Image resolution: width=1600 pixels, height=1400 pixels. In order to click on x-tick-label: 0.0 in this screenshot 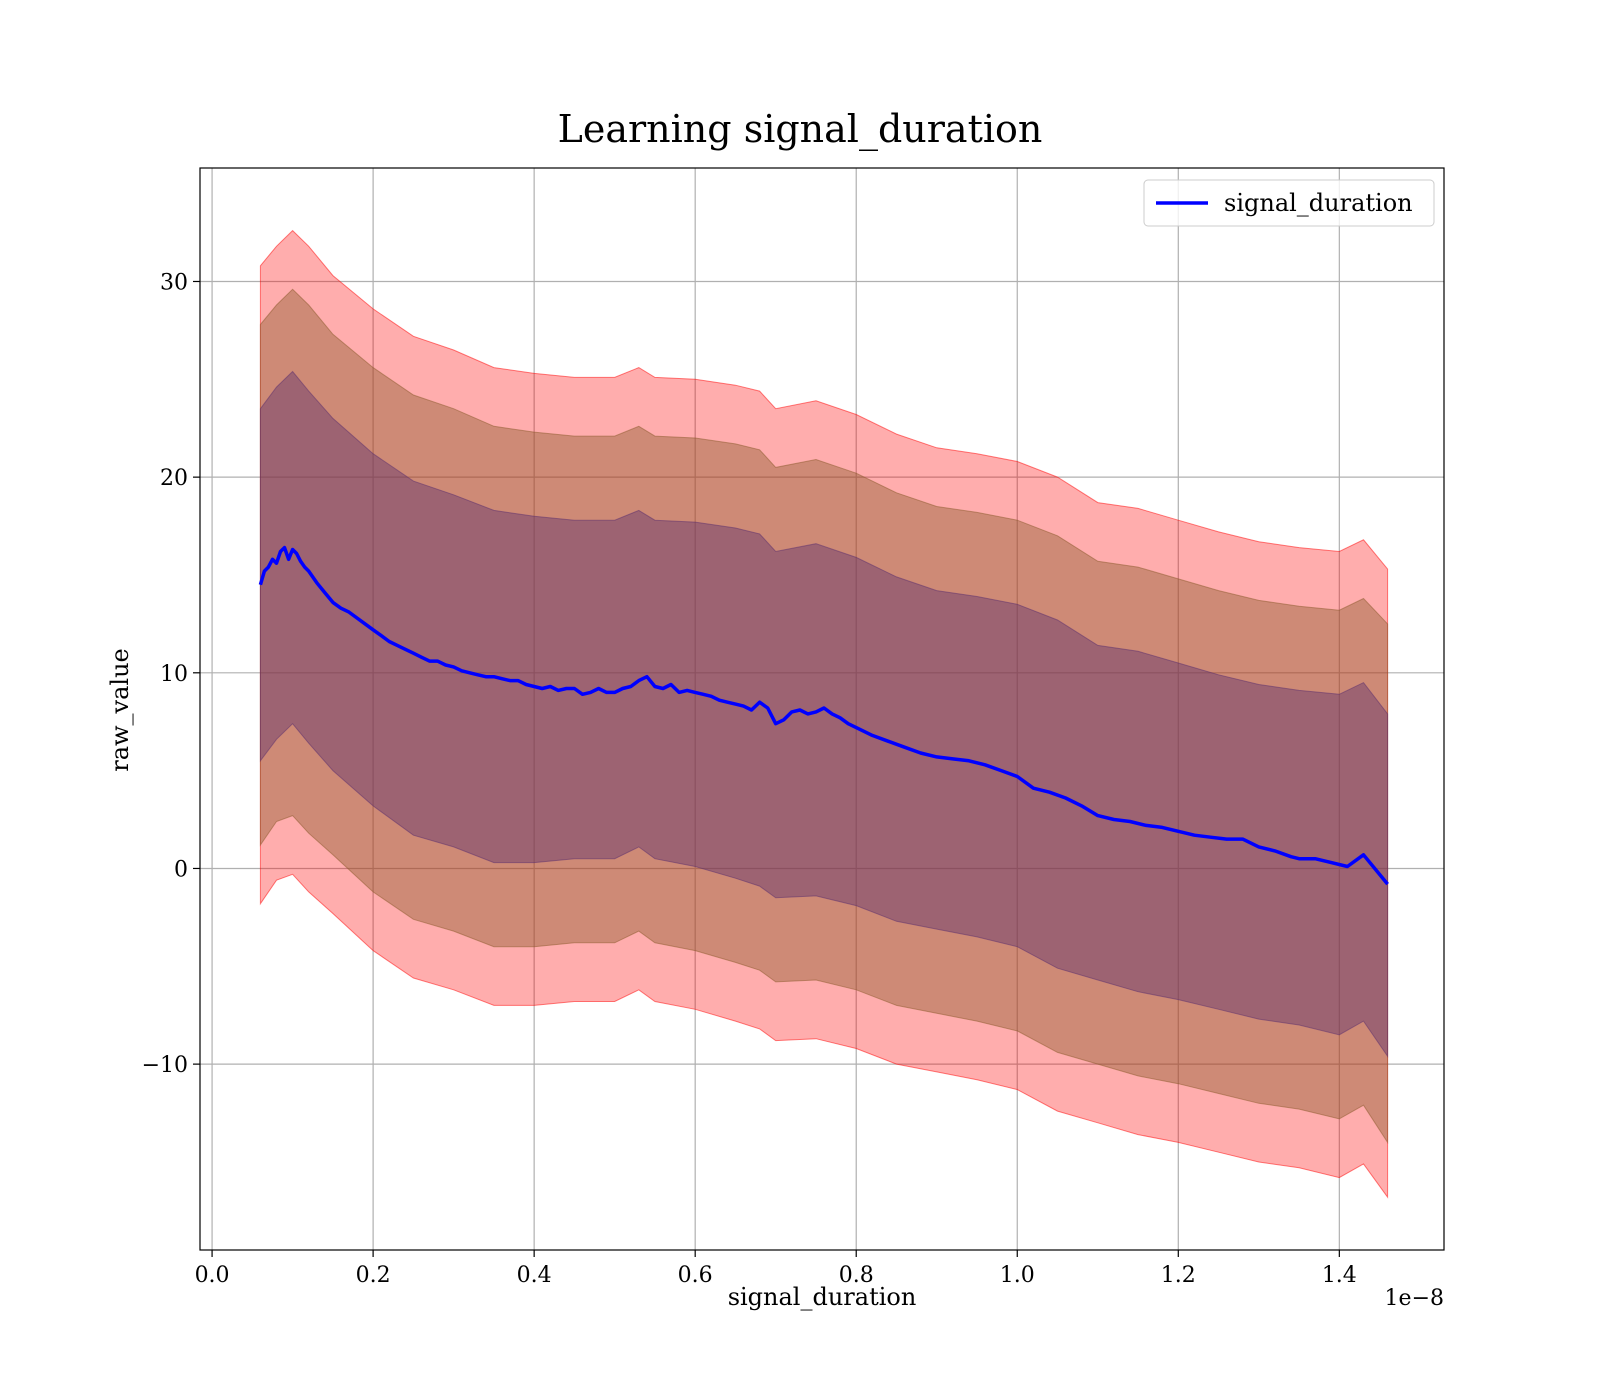, I will do `click(212, 1275)`.